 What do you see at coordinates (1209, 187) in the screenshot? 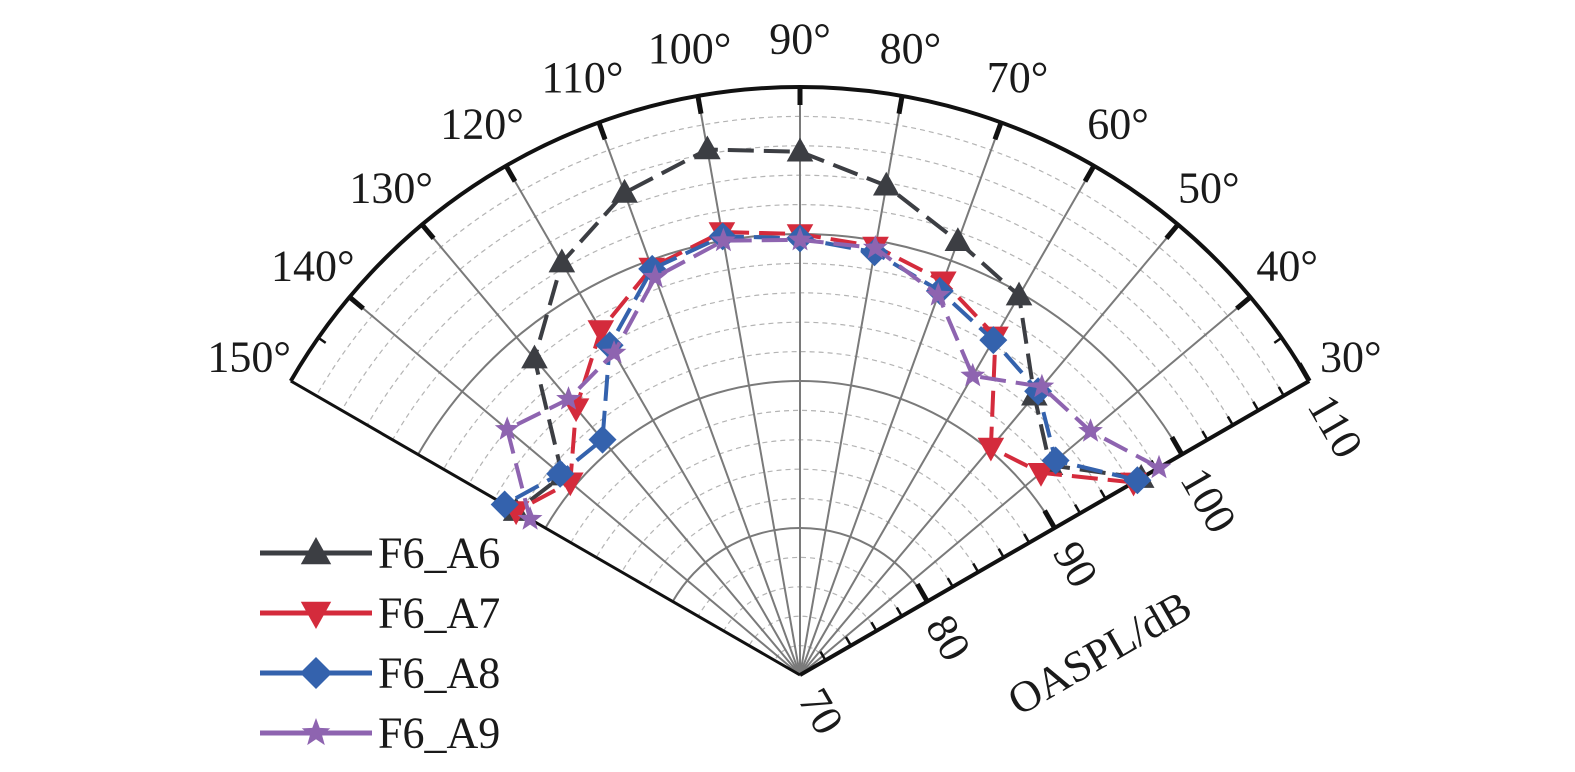
I see `angular-tick-label: 50°` at bounding box center [1209, 187].